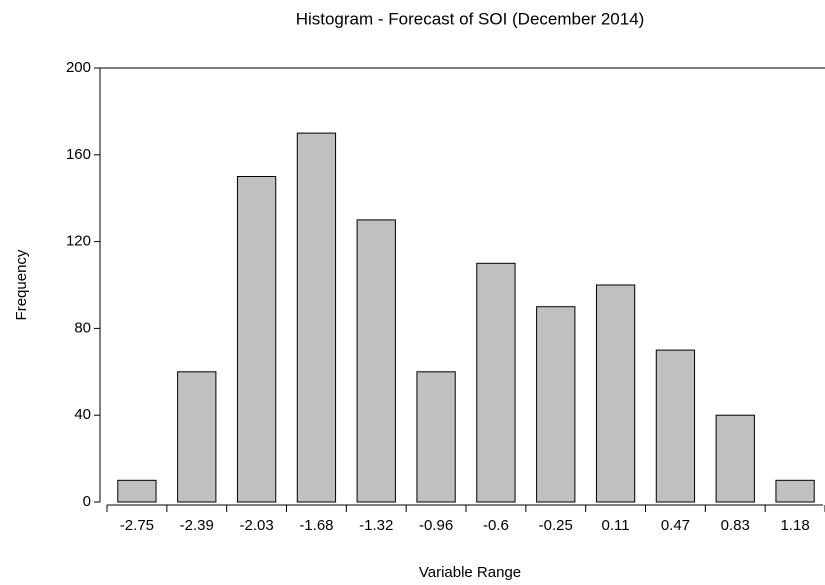 The height and width of the screenshot is (585, 825). I want to click on y-tick-label: 40, so click(82, 414).